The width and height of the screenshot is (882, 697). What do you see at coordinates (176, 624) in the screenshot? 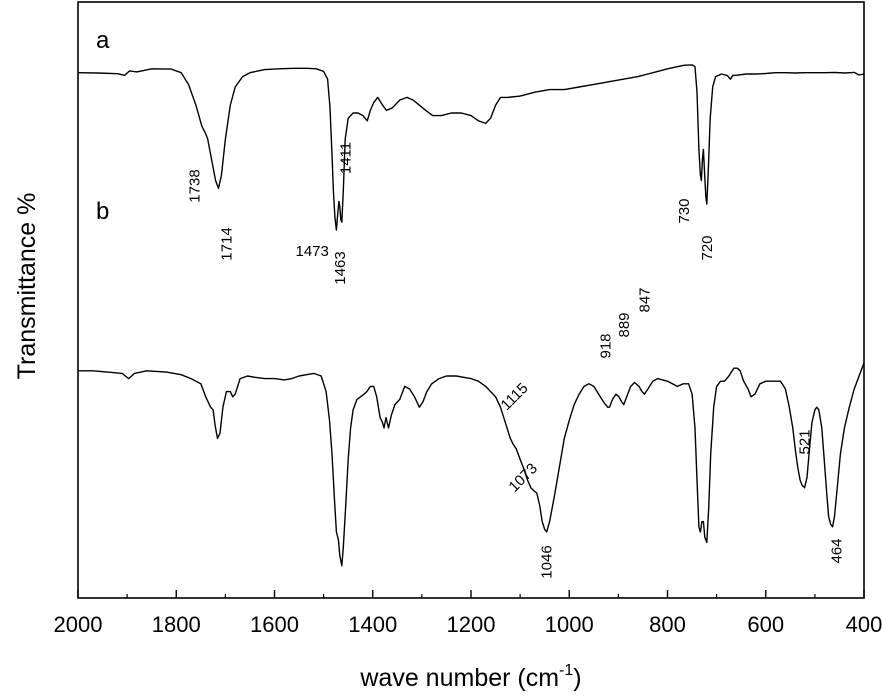
I see `x-tick-label-1800: 1800` at bounding box center [176, 624].